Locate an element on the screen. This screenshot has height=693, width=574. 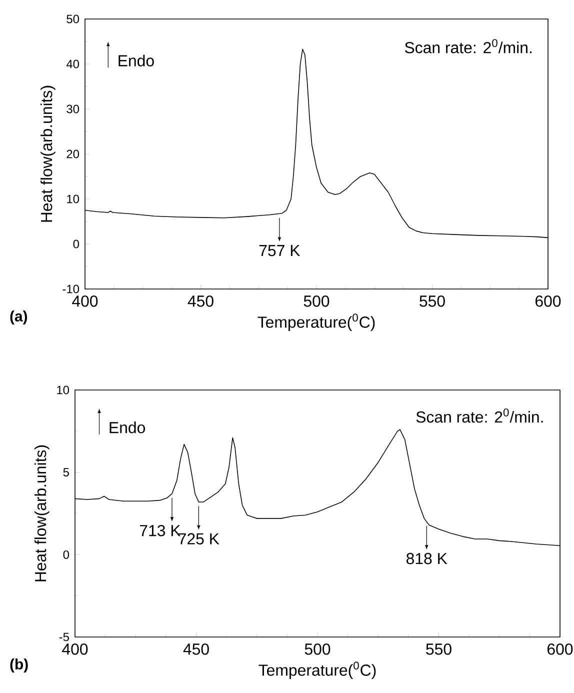
y-tick-label: 5 is located at coordinates (66, 472).